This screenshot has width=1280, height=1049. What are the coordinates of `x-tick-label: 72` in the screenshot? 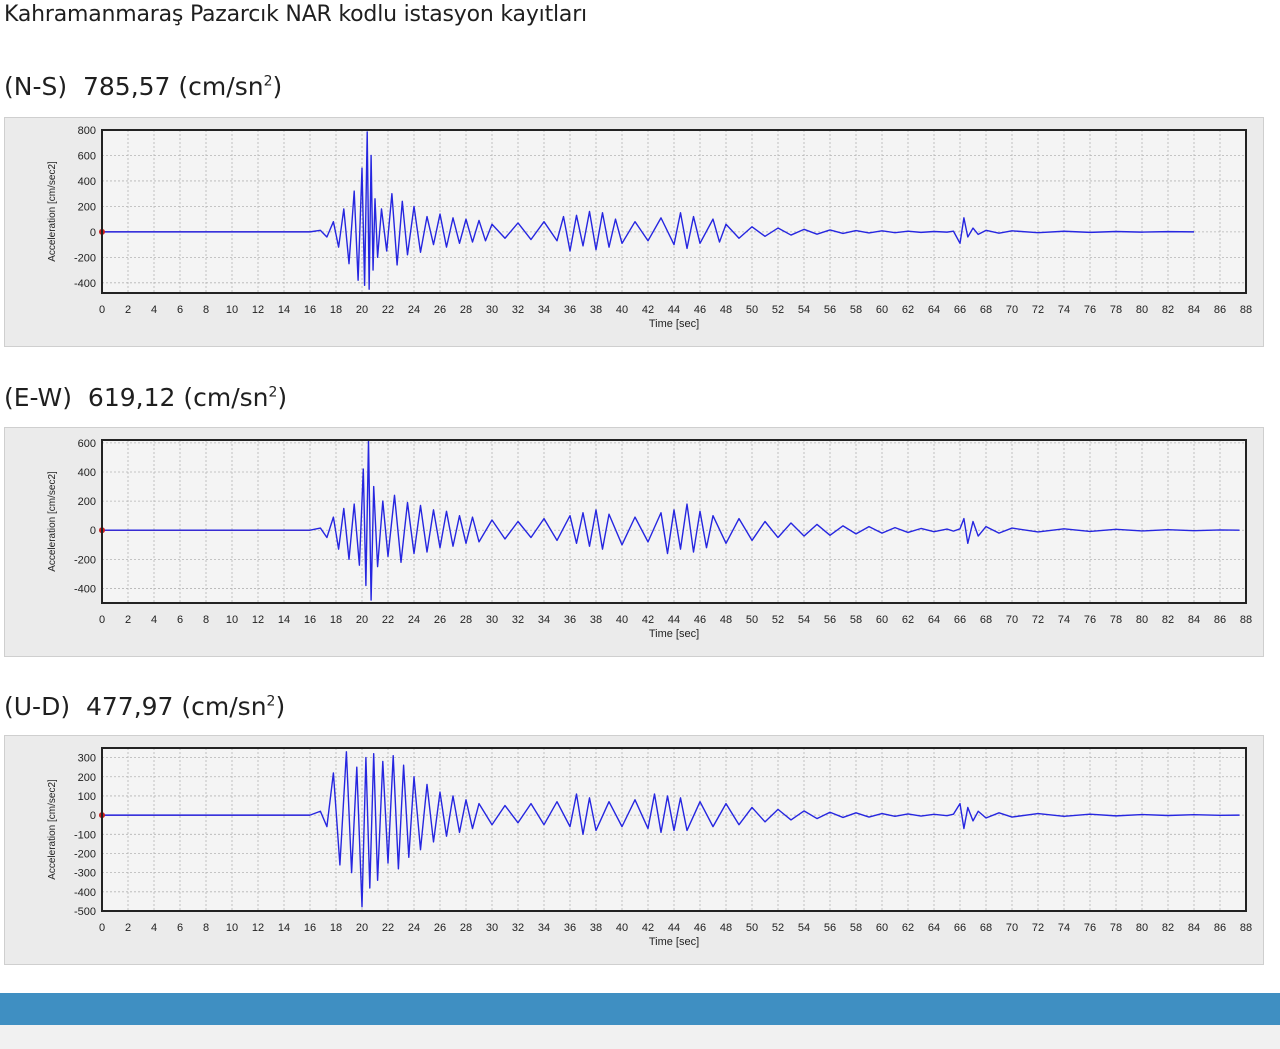 It's located at (1038, 310).